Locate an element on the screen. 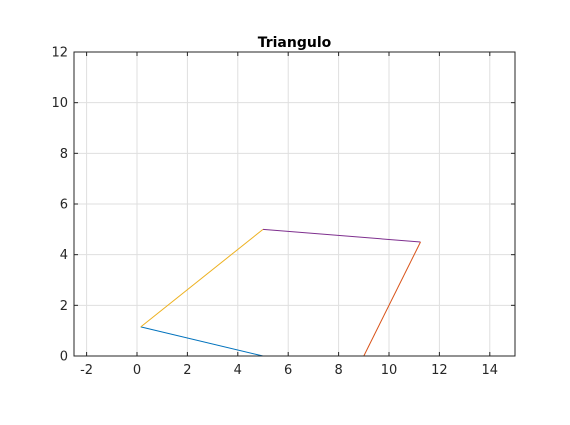 The height and width of the screenshot is (425, 570). y-tick-label: 6 is located at coordinates (64, 205).